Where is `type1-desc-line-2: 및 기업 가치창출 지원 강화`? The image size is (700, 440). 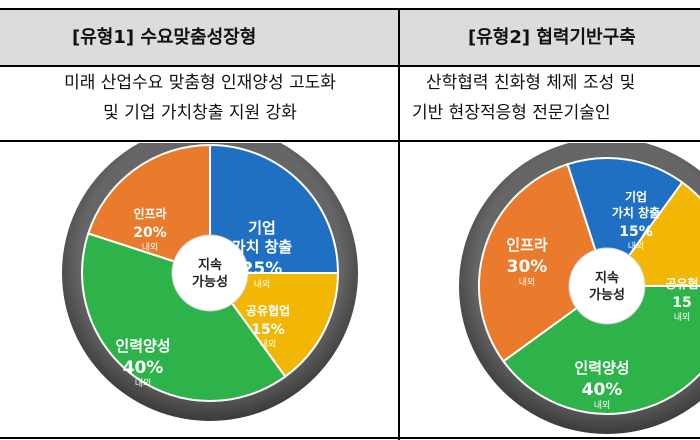 type1-desc-line-2: 및 기업 가치창출 지원 강화 is located at coordinates (200, 113).